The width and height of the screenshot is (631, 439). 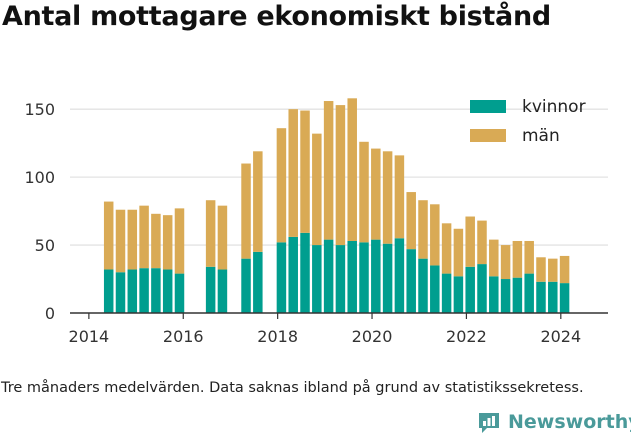 What do you see at coordinates (466, 336) in the screenshot?
I see `x-tick-label: 2022` at bounding box center [466, 336].